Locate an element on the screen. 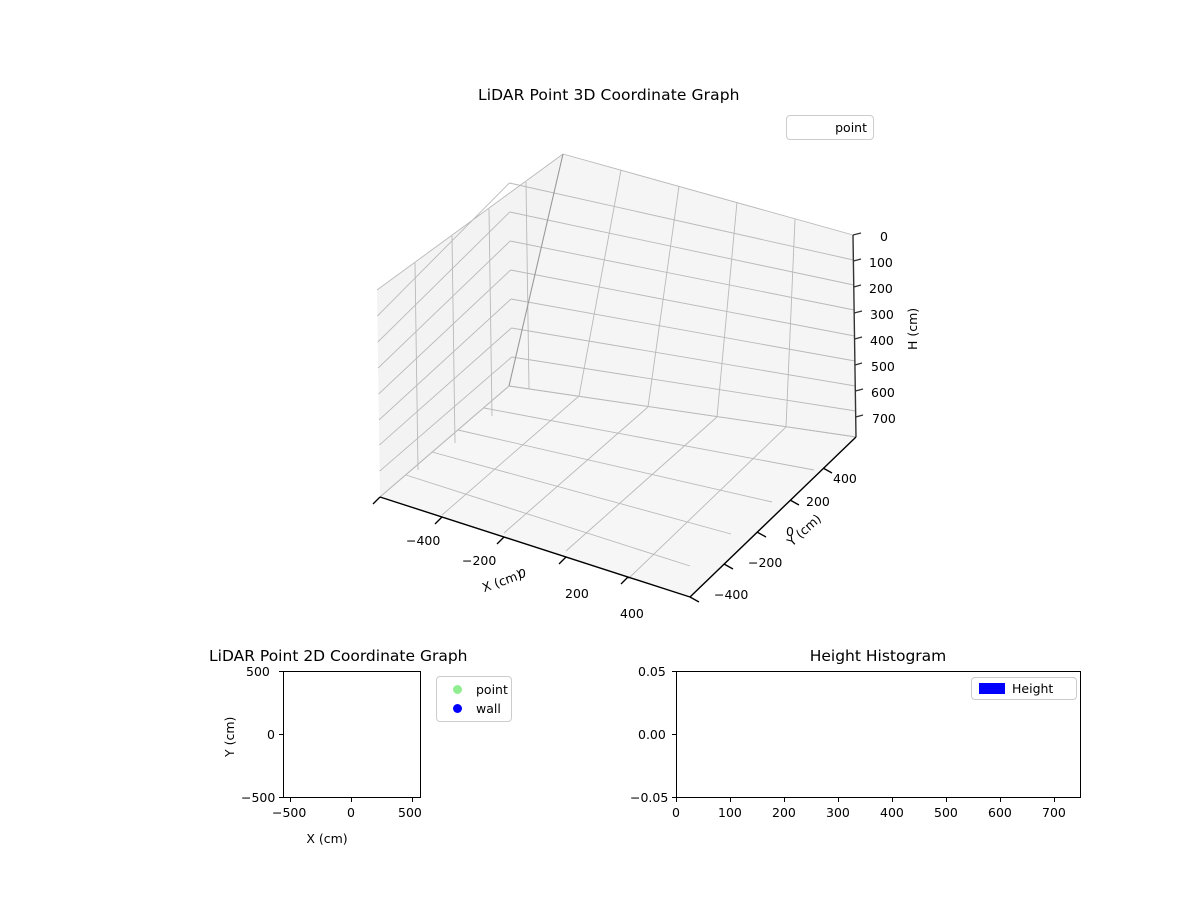 The image size is (1200, 900). plot3d-ytick-0: −400 is located at coordinates (731, 594).